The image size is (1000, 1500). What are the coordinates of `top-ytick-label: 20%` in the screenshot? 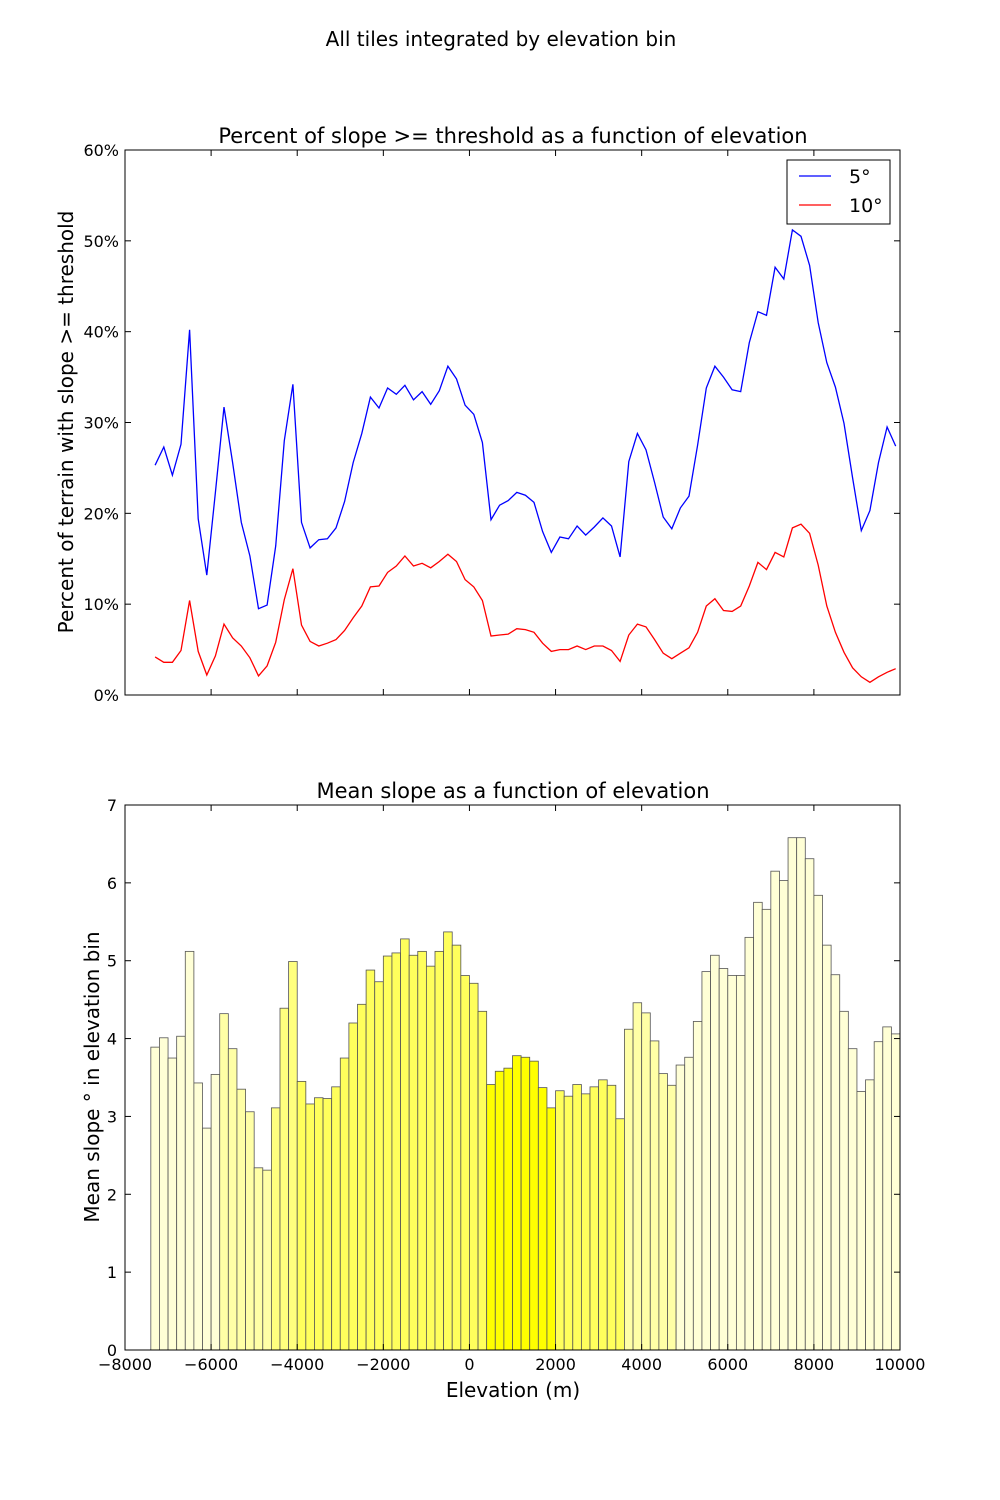 It's located at (101, 513).